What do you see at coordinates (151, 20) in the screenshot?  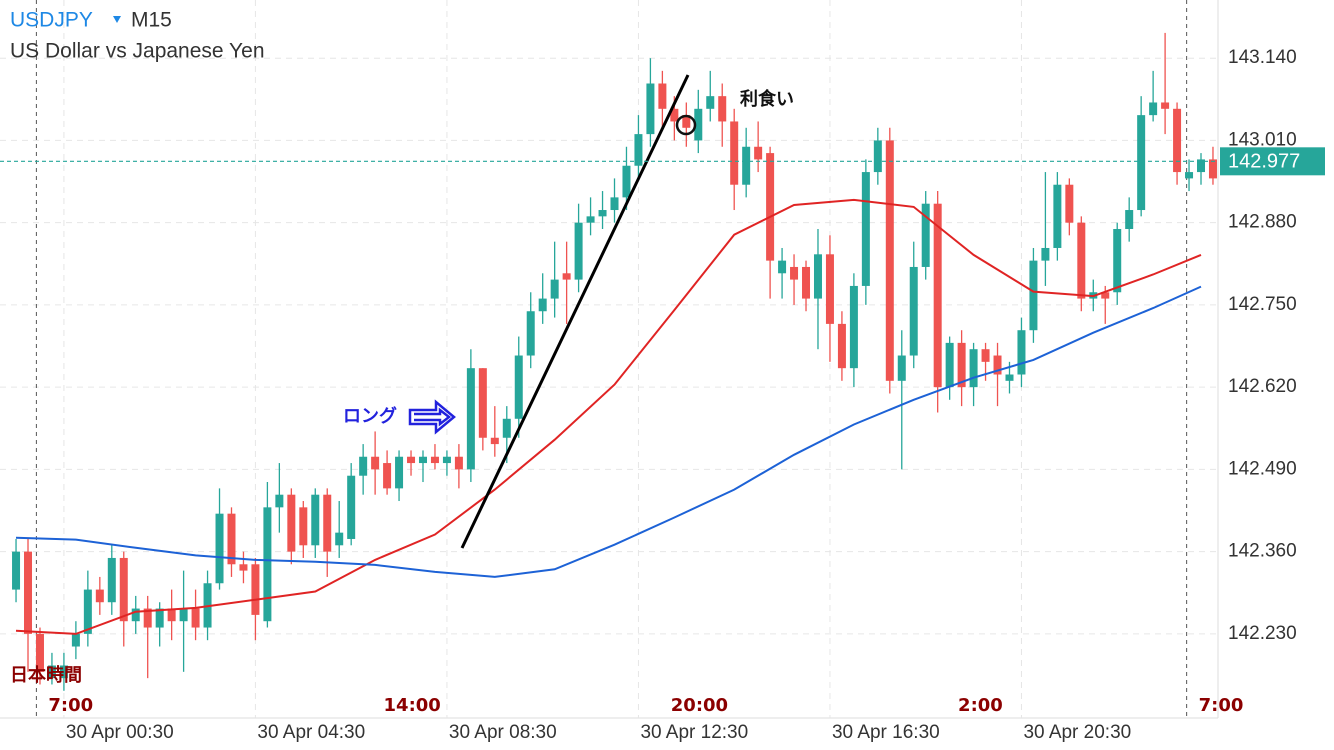 I see `timeframe: M15` at bounding box center [151, 20].